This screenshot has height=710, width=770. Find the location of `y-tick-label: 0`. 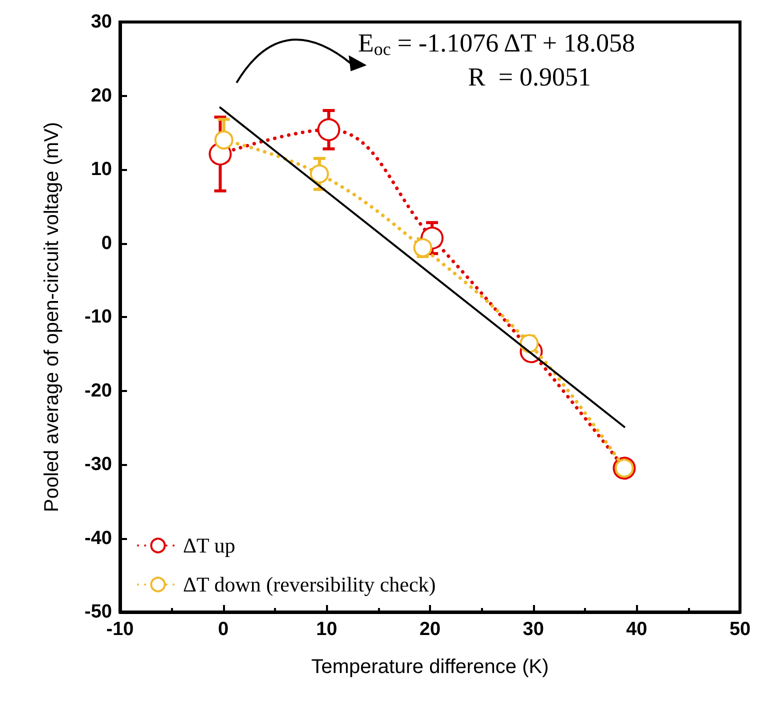

y-tick-label: 0 is located at coordinates (106, 243).